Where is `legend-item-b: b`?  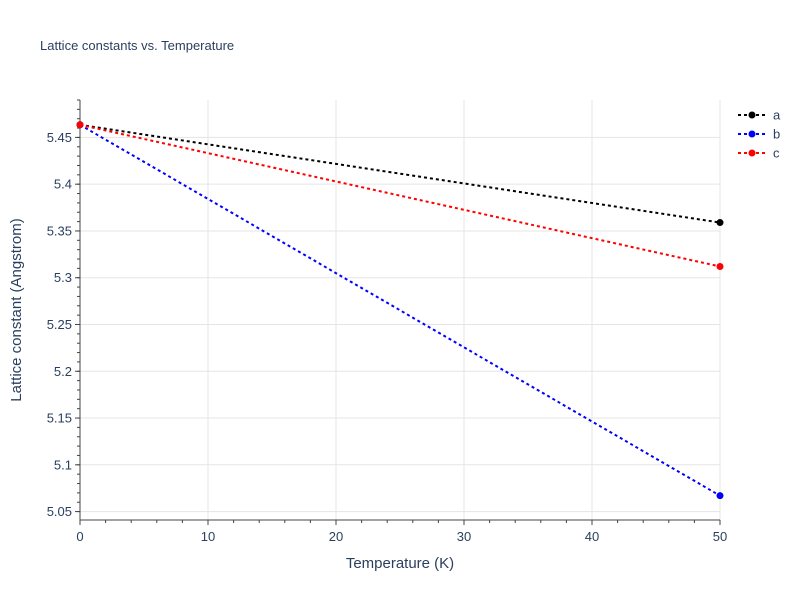
legend-item-b: b is located at coordinates (759, 134).